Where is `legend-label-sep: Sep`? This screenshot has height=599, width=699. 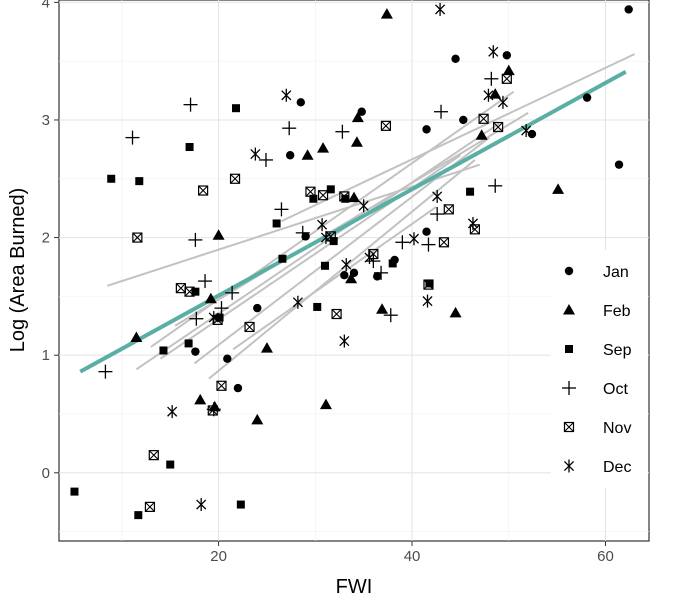
legend-label-sep: Sep is located at coordinates (617, 350).